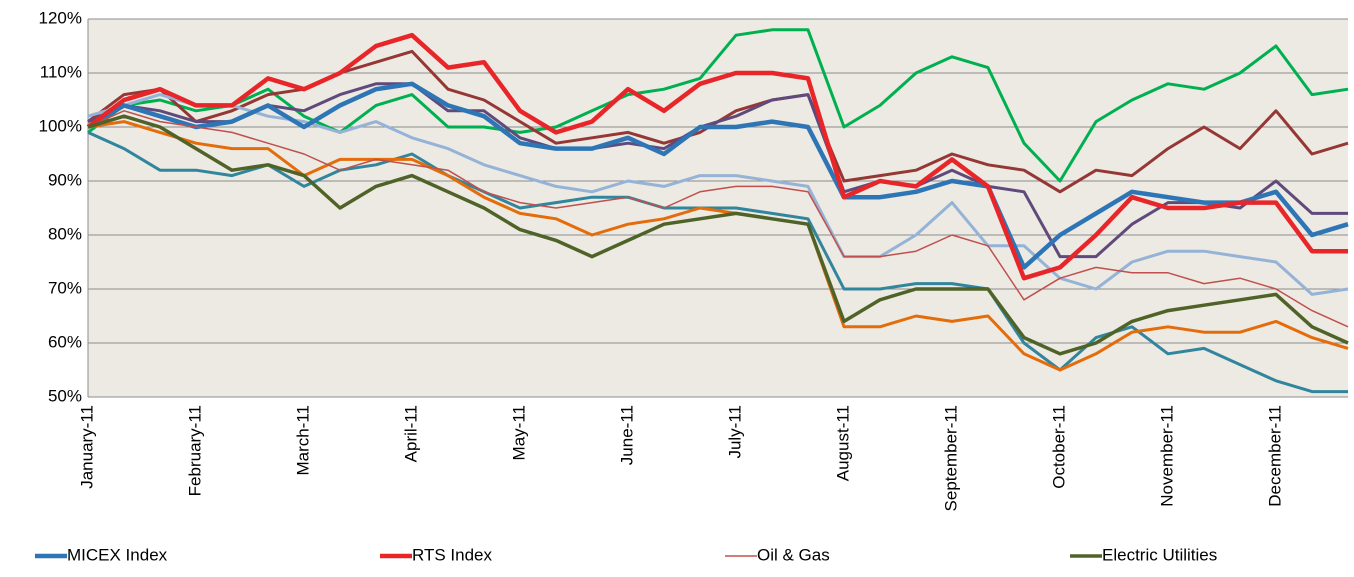 This screenshot has width=1354, height=577. What do you see at coordinates (734, 432) in the screenshot?
I see `x-tick-label: July-11` at bounding box center [734, 432].